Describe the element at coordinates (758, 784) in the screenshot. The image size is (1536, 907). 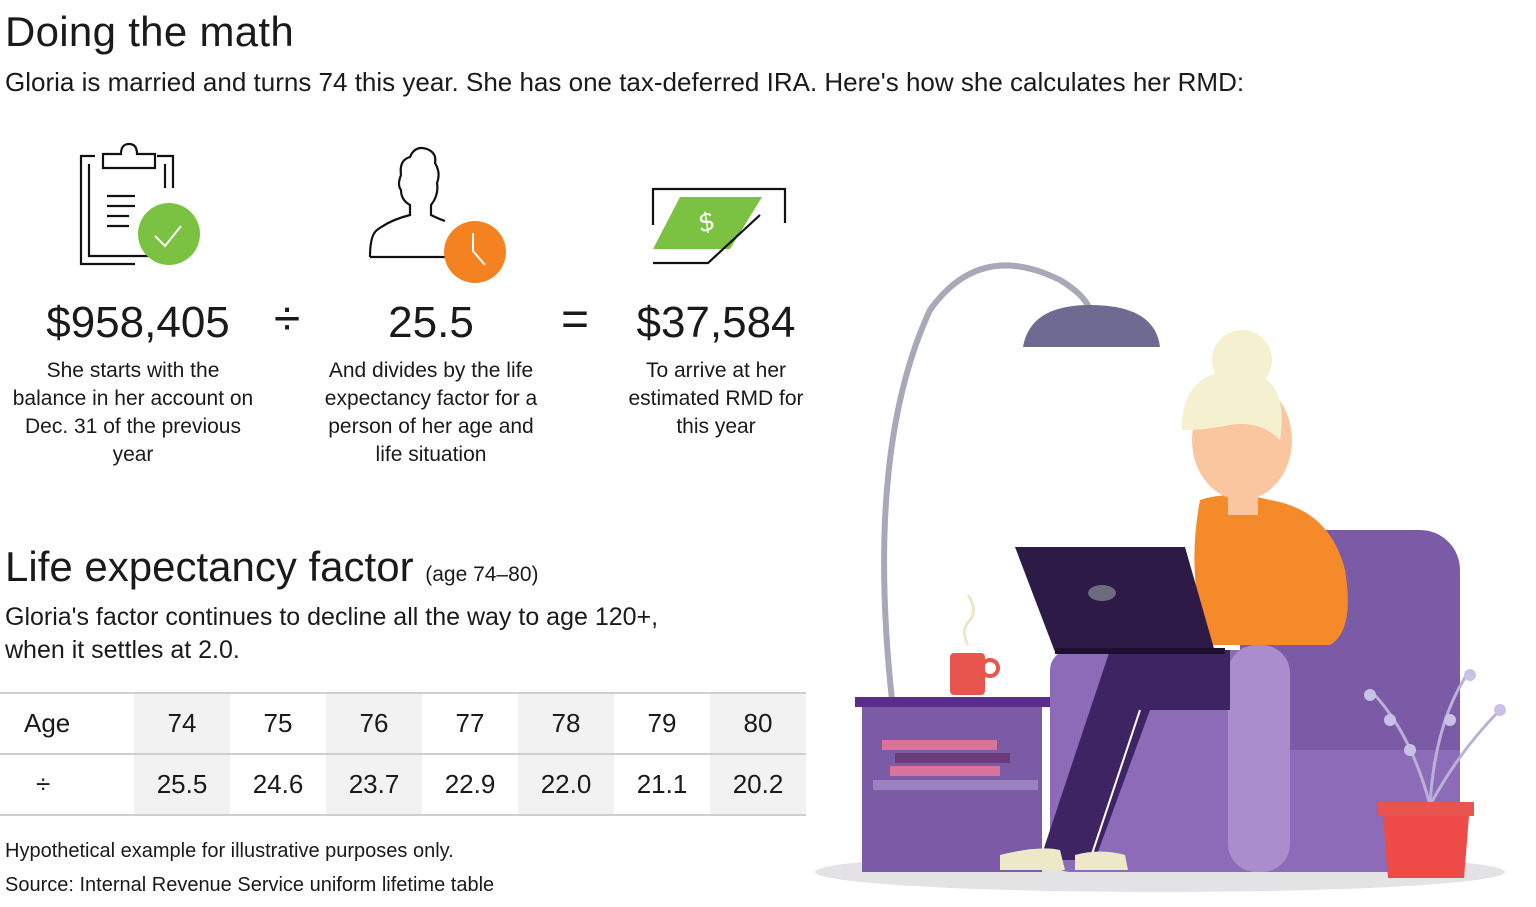
I see `factor-cell: 20.2` at that location.